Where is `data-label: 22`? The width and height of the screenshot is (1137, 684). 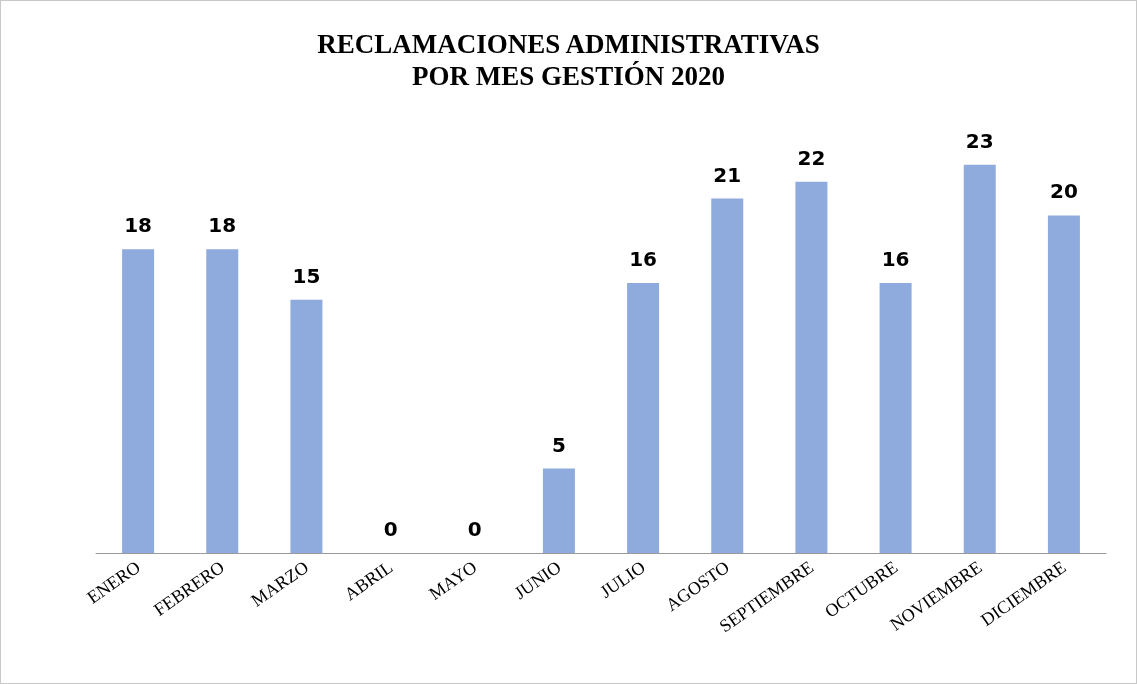
data-label: 22 is located at coordinates (811, 157).